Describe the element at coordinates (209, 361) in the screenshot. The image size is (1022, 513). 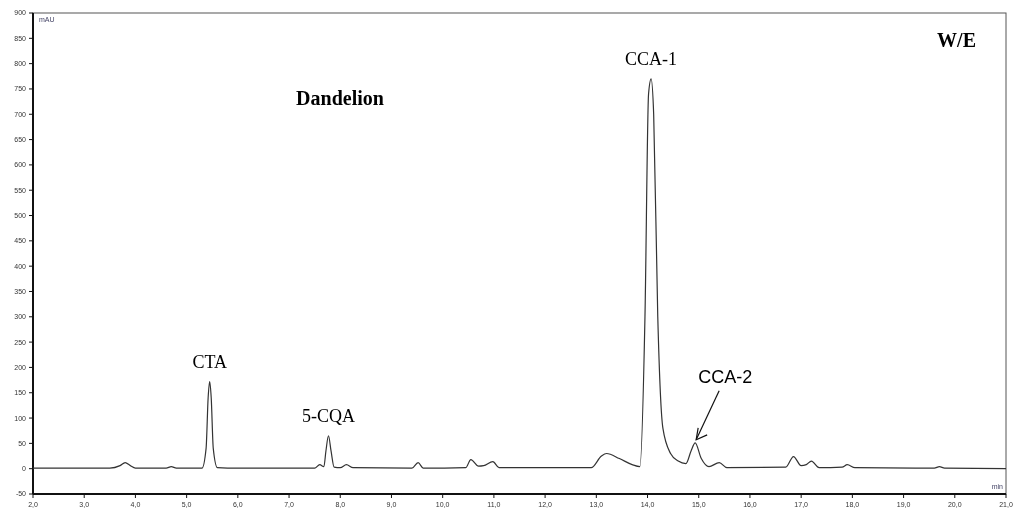
I see `annotation: CTA` at that location.